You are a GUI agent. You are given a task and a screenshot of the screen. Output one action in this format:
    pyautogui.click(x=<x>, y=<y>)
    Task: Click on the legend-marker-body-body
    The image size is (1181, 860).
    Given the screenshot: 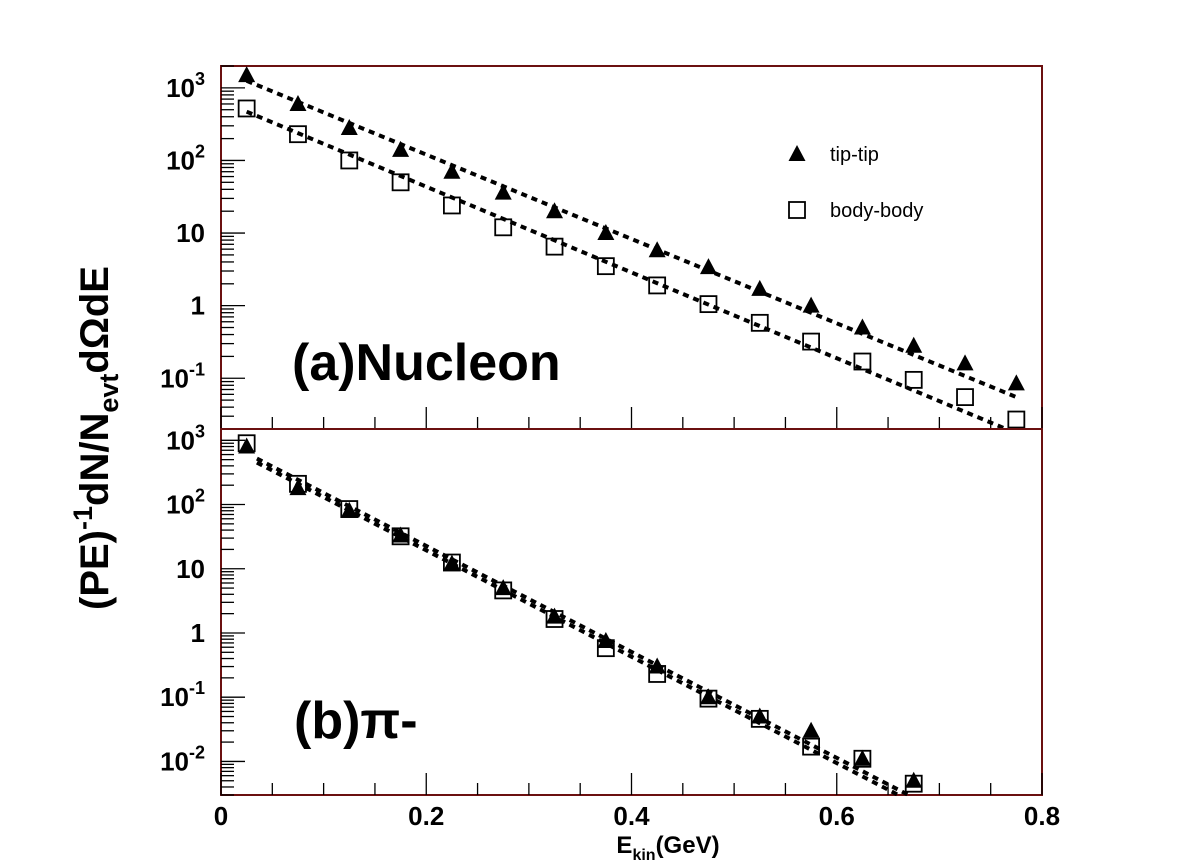 What is the action you would take?
    pyautogui.click(x=797, y=210)
    